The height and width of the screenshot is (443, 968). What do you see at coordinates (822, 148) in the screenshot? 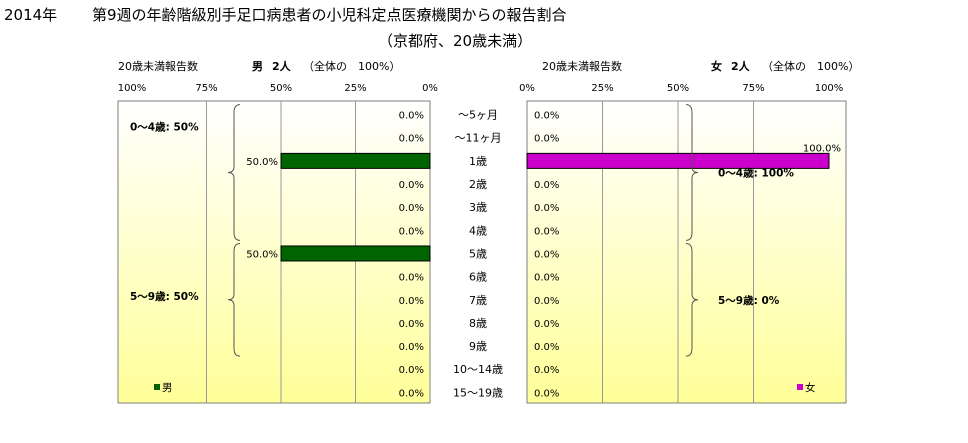
I see `female-value-label: 100.0%` at bounding box center [822, 148].